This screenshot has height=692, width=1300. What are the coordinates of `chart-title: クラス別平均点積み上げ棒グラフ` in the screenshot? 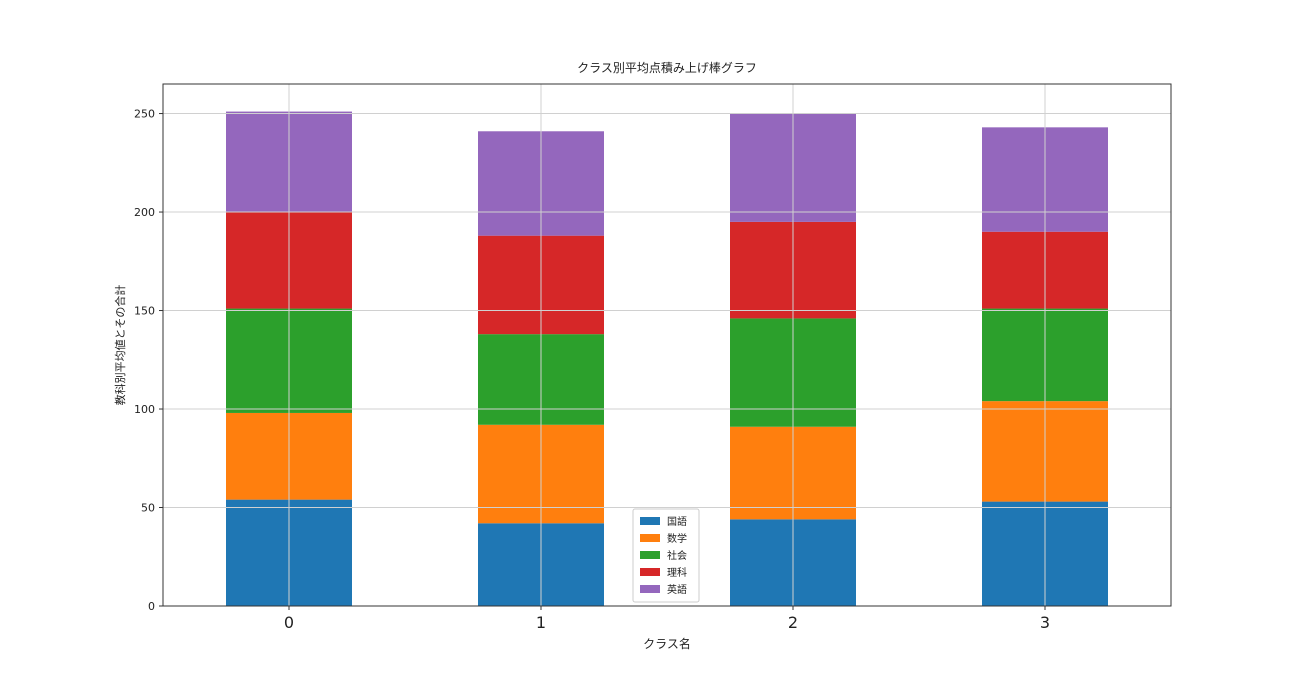 It's located at (667, 67).